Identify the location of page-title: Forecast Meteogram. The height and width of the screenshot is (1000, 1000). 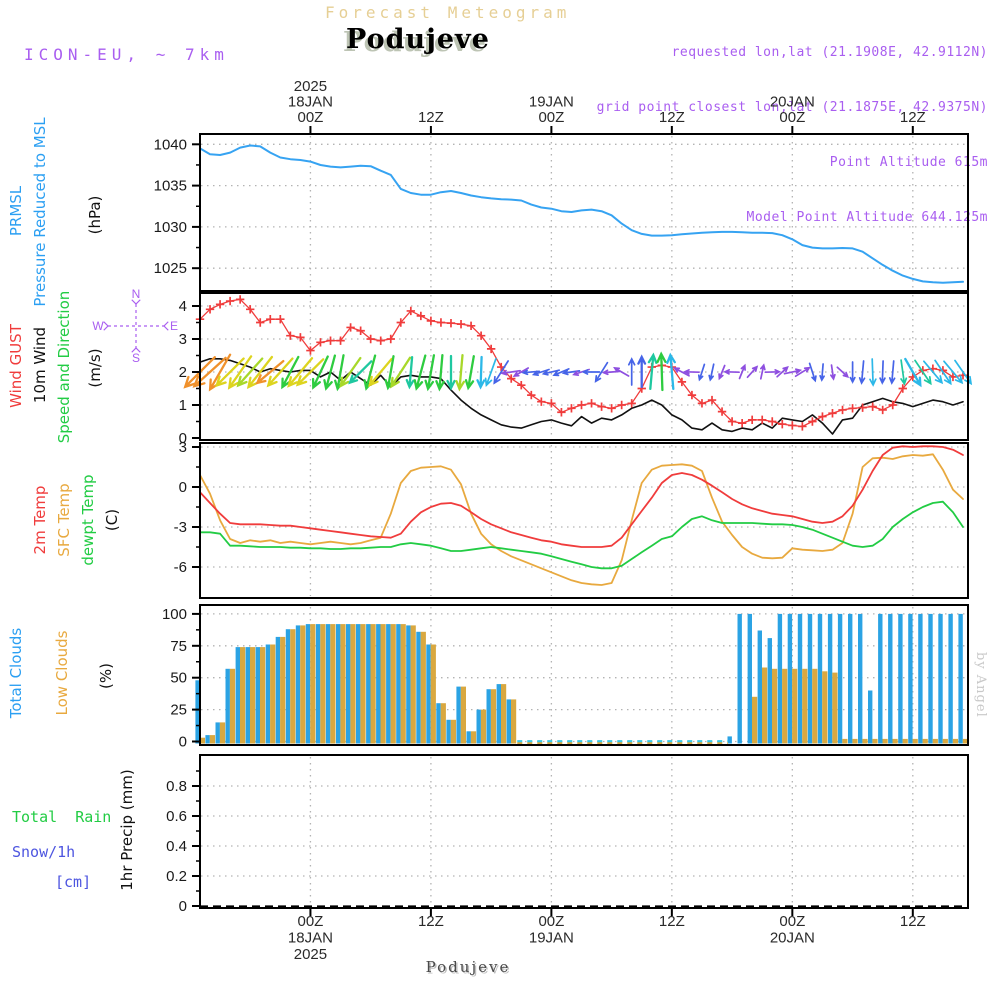
(448, 12).